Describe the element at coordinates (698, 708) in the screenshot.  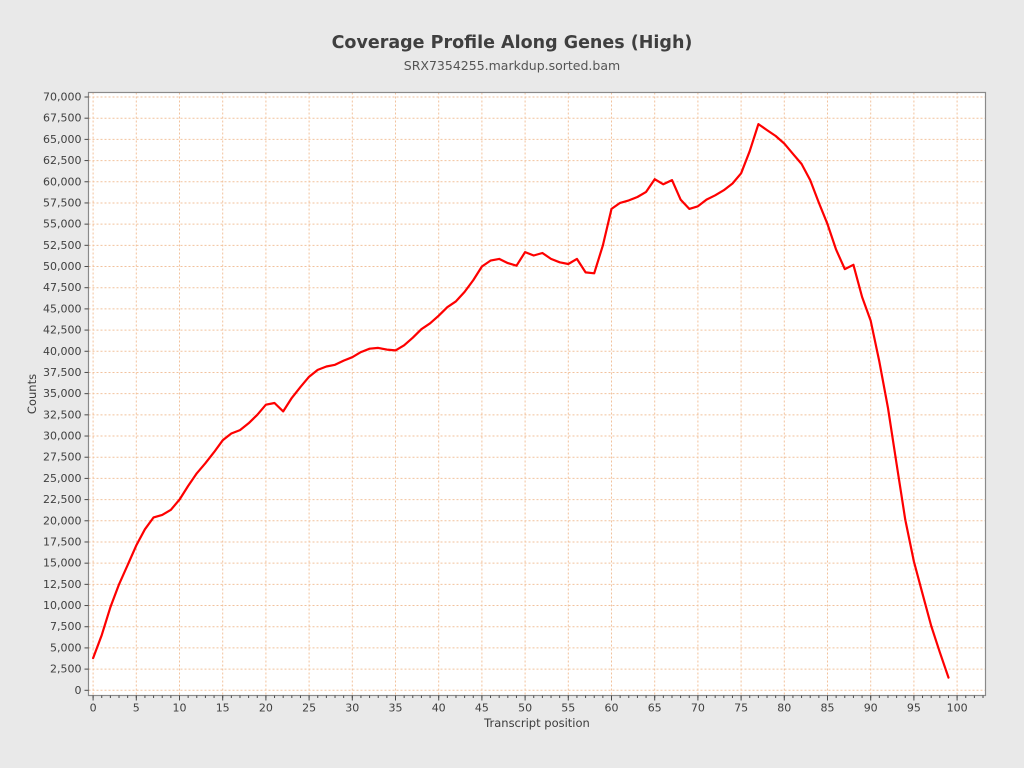
I see `x-tick-label: 70` at that location.